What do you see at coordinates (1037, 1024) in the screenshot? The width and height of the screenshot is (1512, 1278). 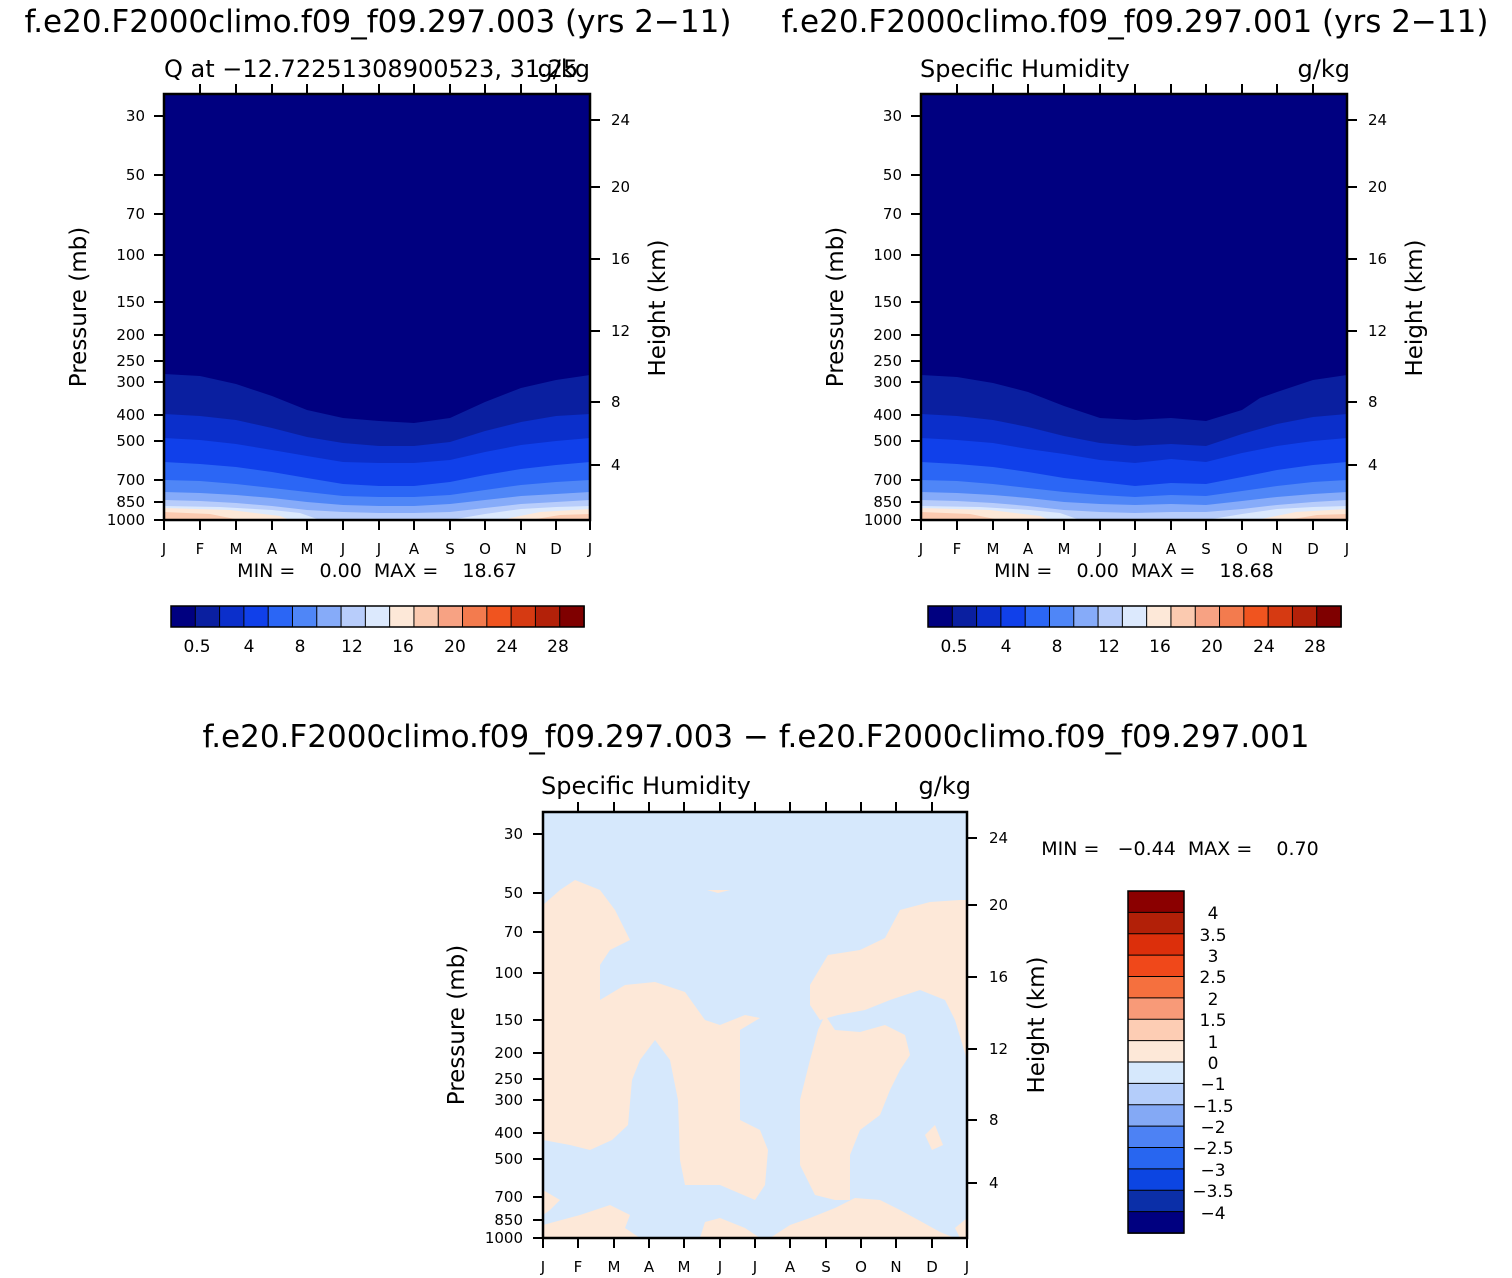 I see `panel-3-ylabel-right: Height (km)` at bounding box center [1037, 1024].